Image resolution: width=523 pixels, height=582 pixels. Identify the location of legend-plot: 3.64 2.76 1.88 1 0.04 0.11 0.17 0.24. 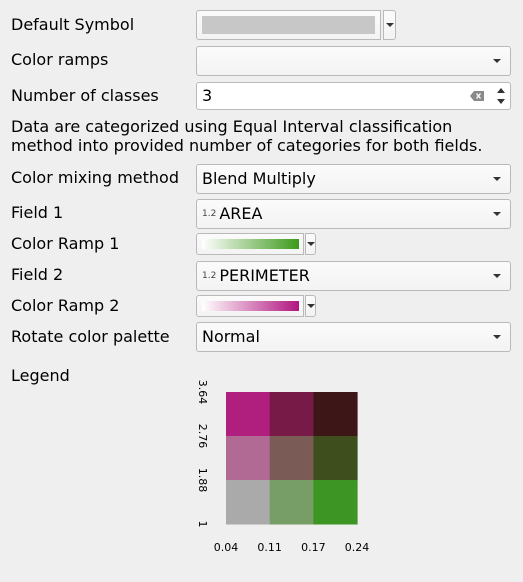
(283, 467).